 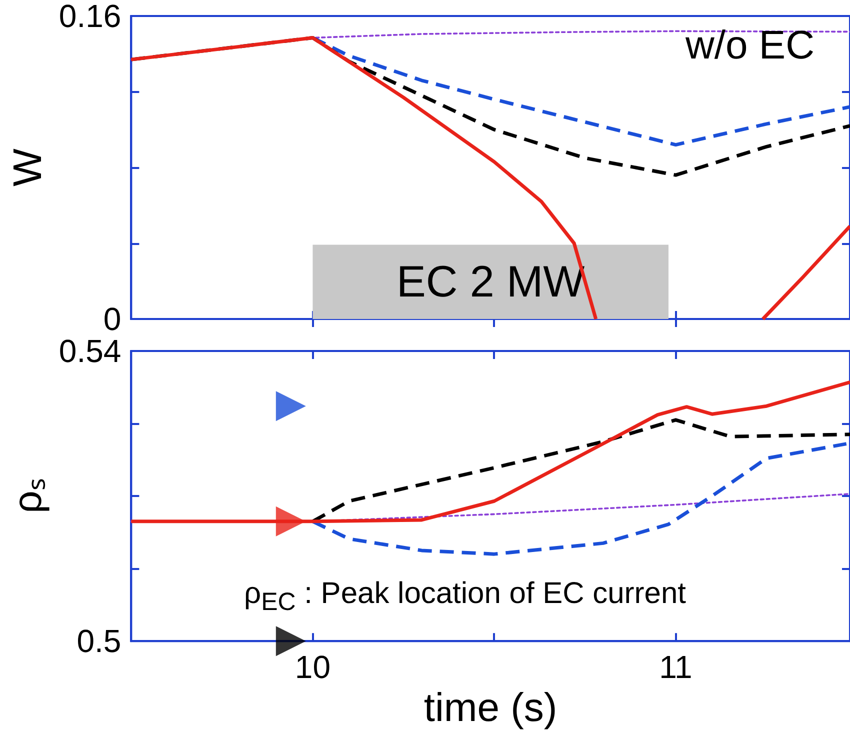 I want to click on y-axis-title: ρₛ, so click(x=28, y=496).